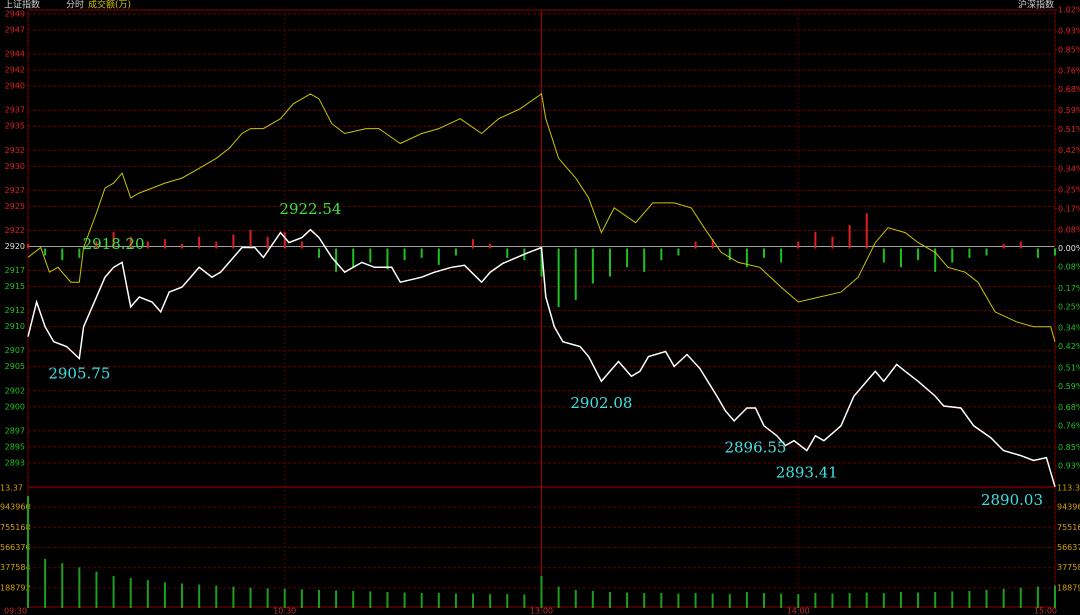 The width and height of the screenshot is (1080, 615). What do you see at coordinates (15, 70) in the screenshot?
I see `y-tick-label: 2942` at bounding box center [15, 70].